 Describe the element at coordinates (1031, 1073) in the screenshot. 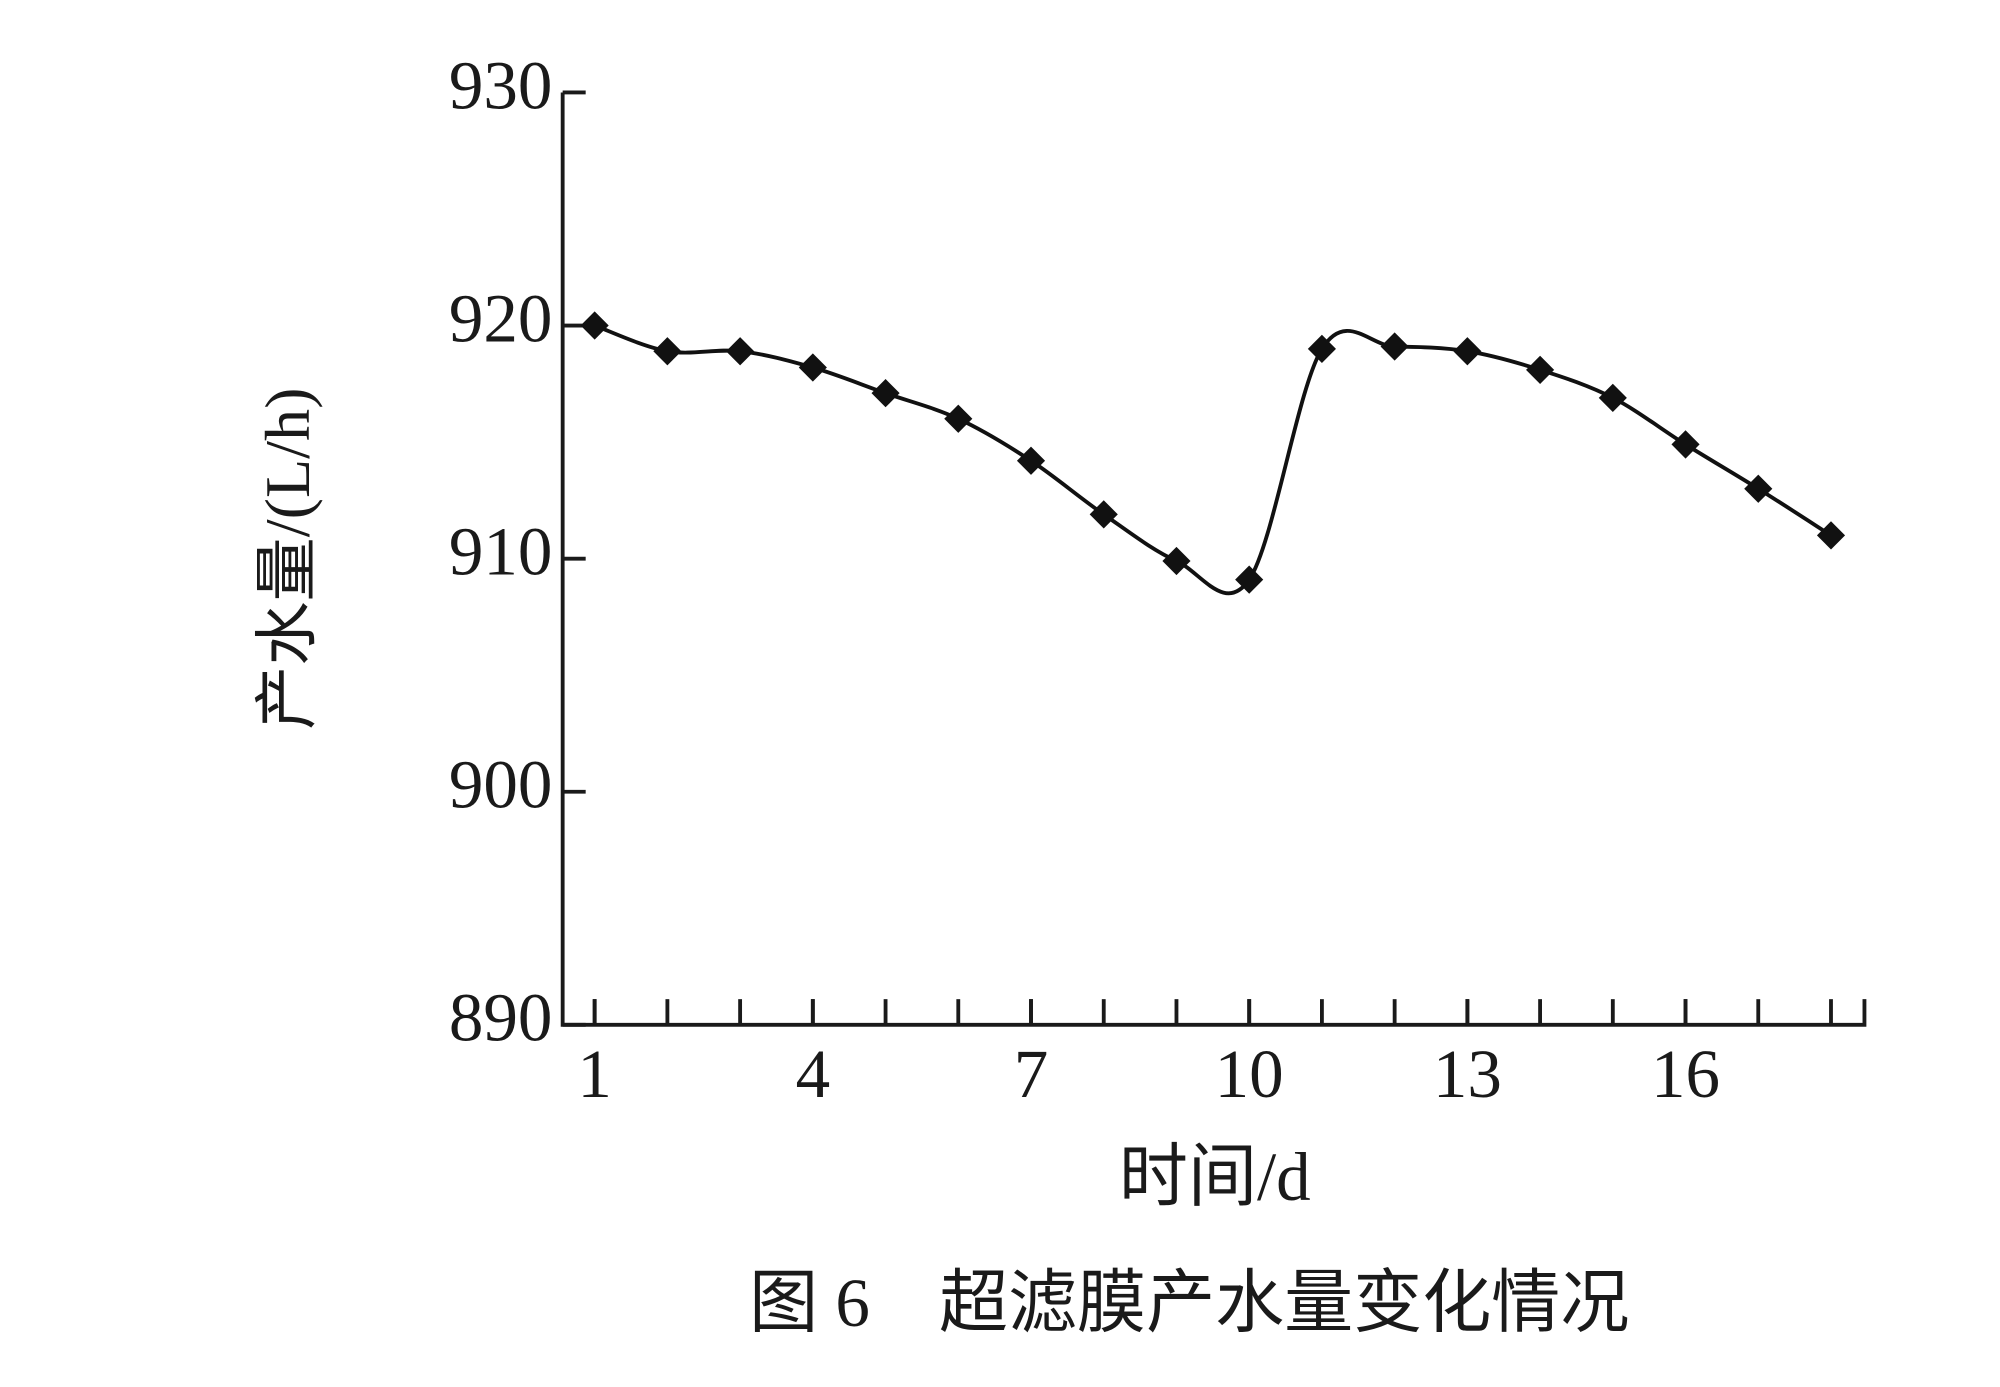

I see `x-tick-label: 7` at that location.